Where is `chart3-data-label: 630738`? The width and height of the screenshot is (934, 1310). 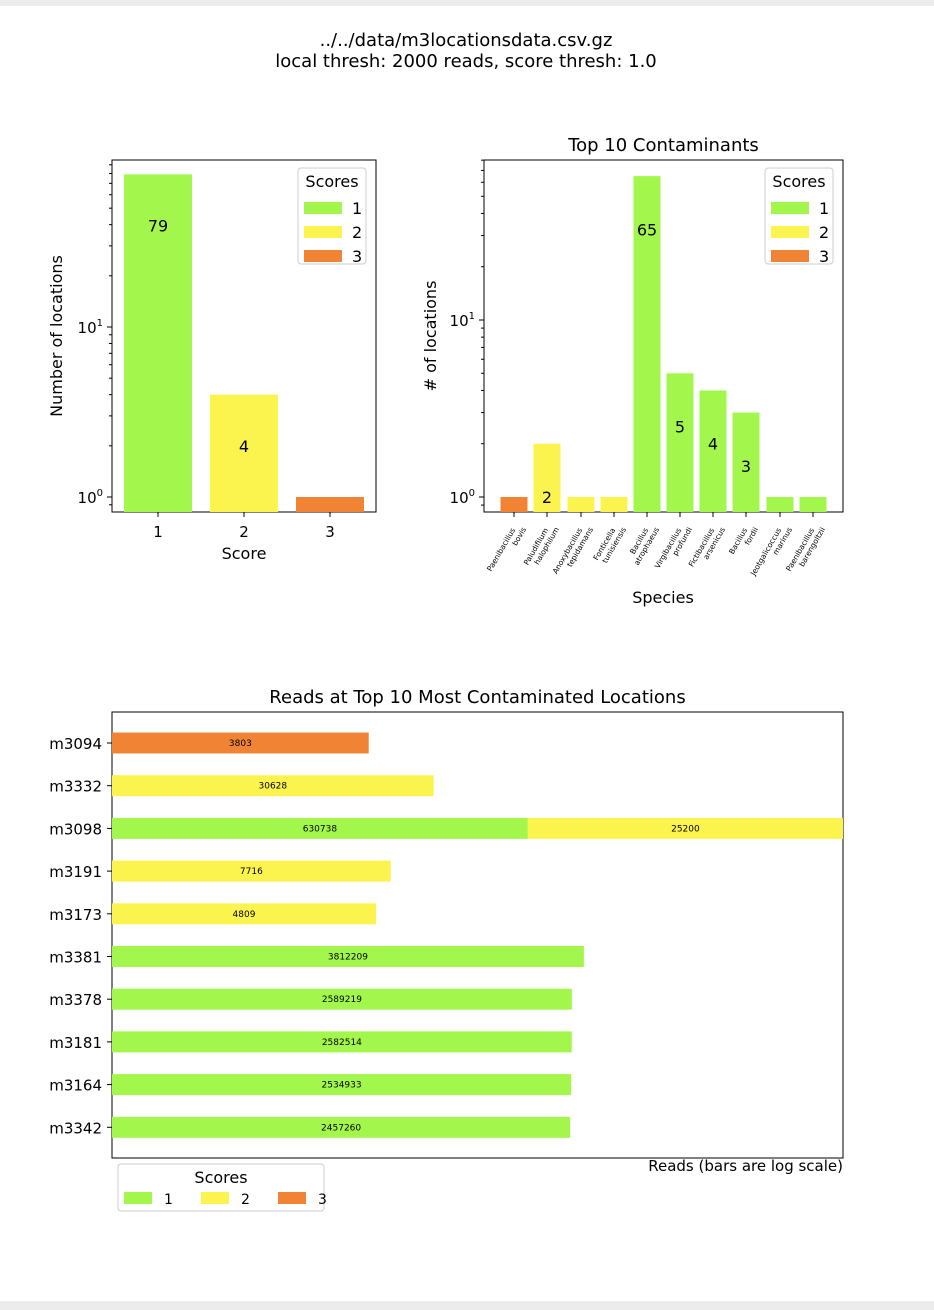 chart3-data-label: 630738 is located at coordinates (320, 829).